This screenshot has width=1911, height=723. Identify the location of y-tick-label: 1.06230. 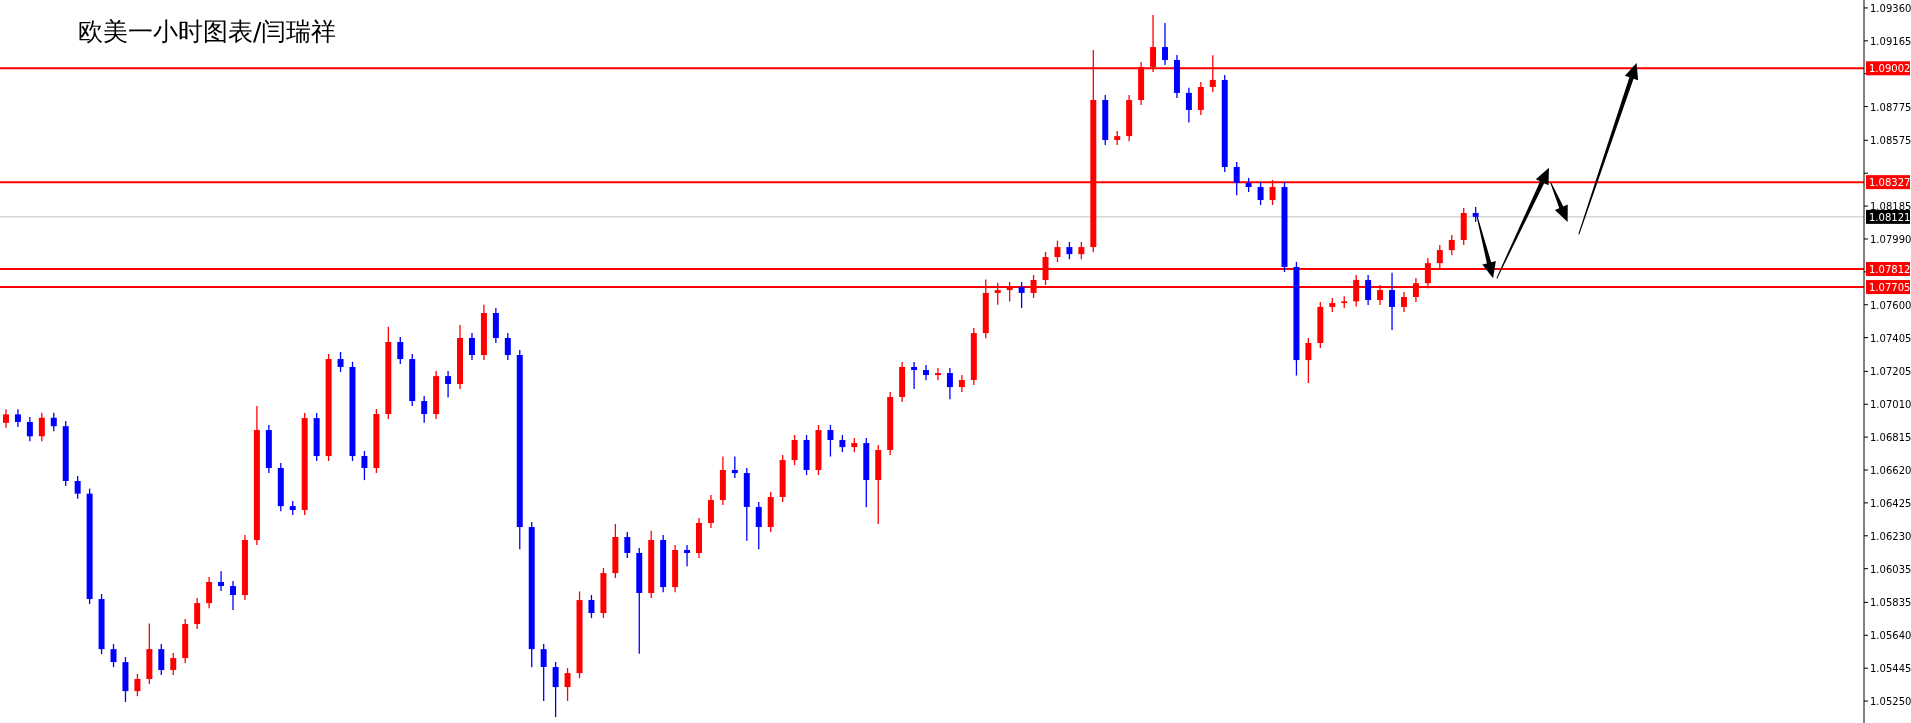
(1890, 536).